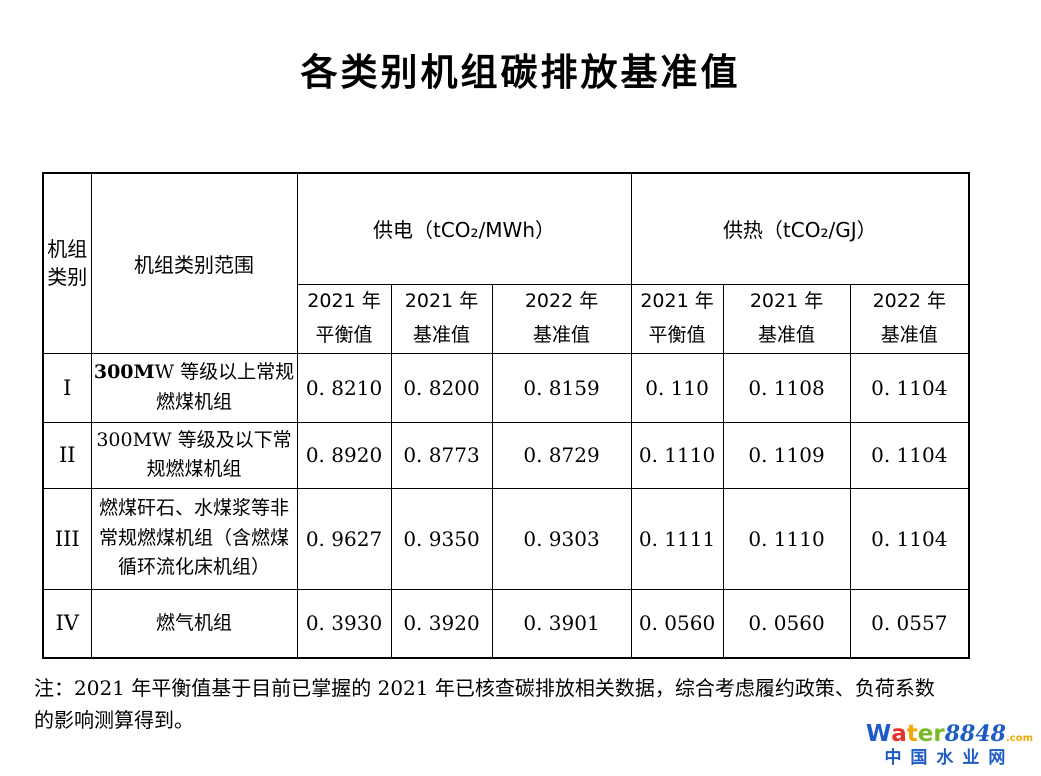 The image size is (1041, 776). I want to click on water8848-logo: Water8848.com, so click(949, 734).